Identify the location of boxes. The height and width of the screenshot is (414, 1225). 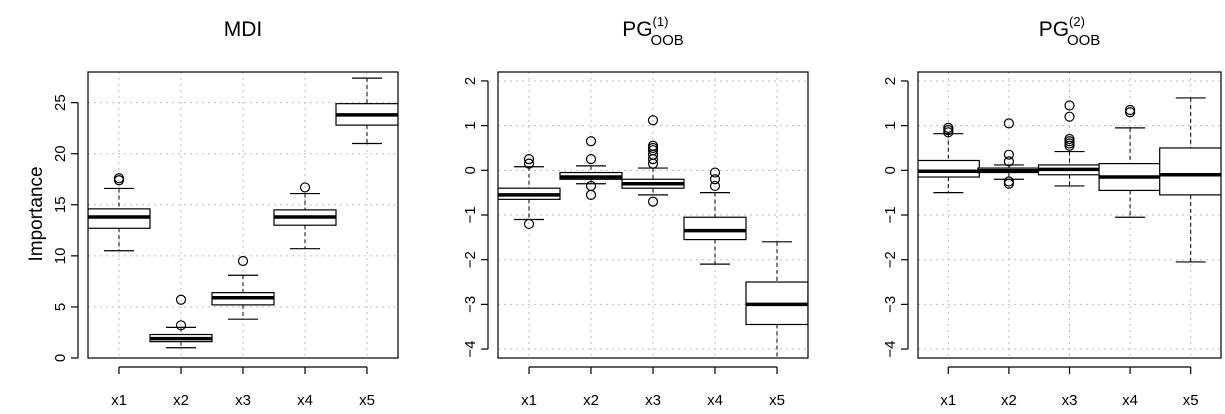
(1069, 180).